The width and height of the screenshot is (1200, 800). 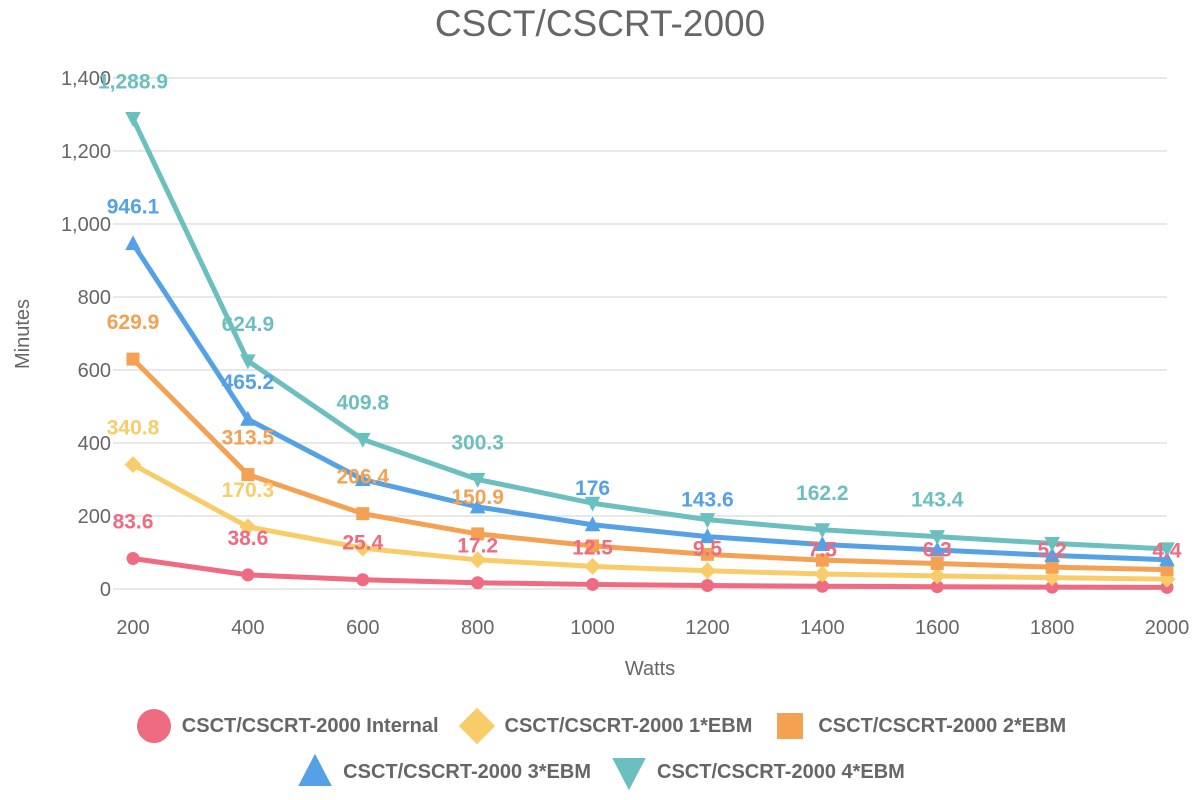 I want to click on diamond-marker-icon, so click(x=476, y=726).